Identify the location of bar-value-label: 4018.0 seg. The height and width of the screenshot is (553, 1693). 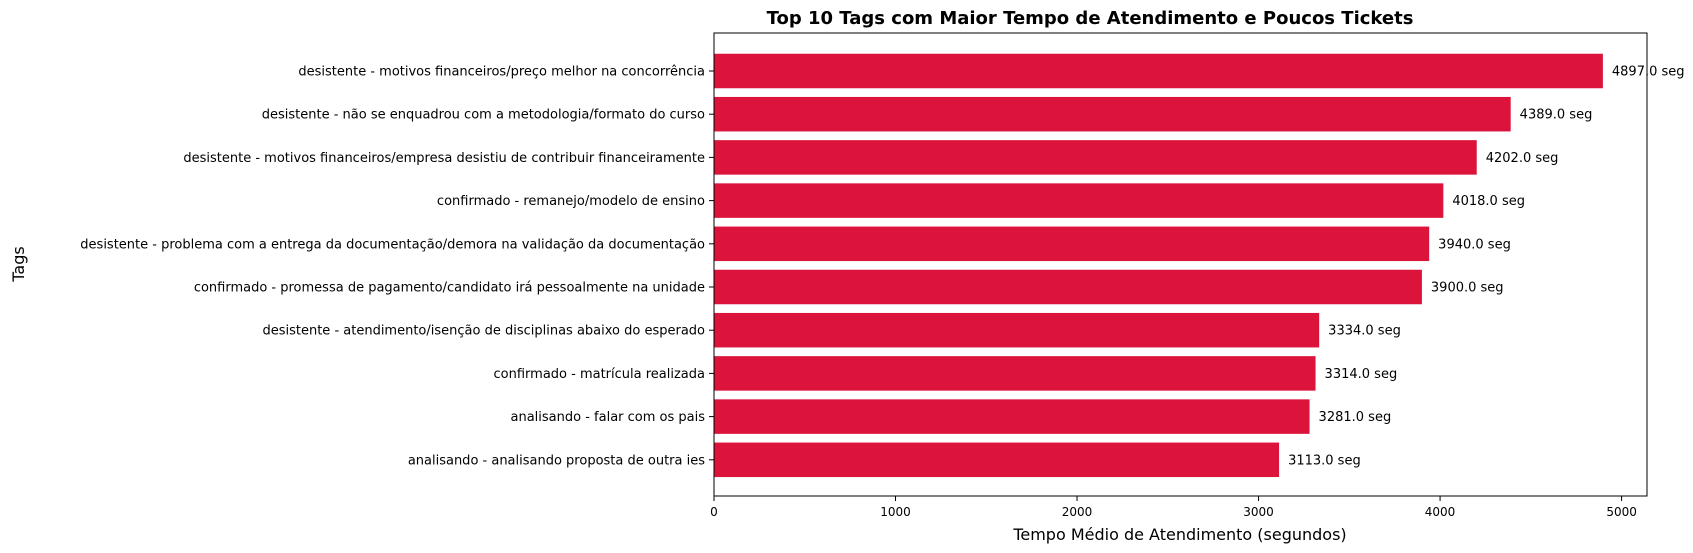
(1488, 201).